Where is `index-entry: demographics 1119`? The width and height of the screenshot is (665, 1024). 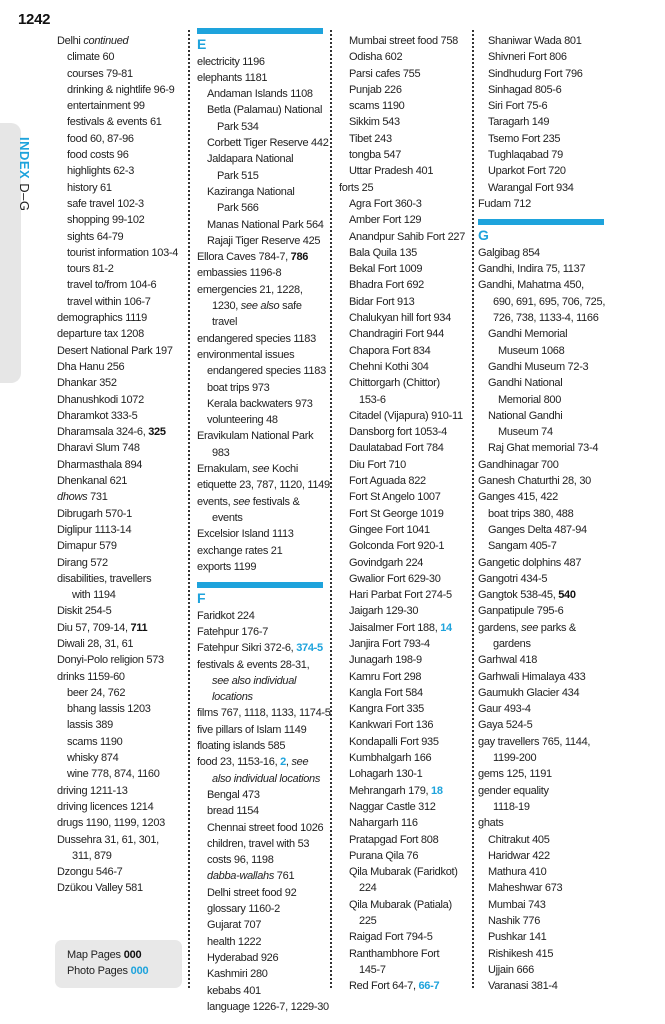 index-entry: demographics 1119 is located at coordinates (123, 318).